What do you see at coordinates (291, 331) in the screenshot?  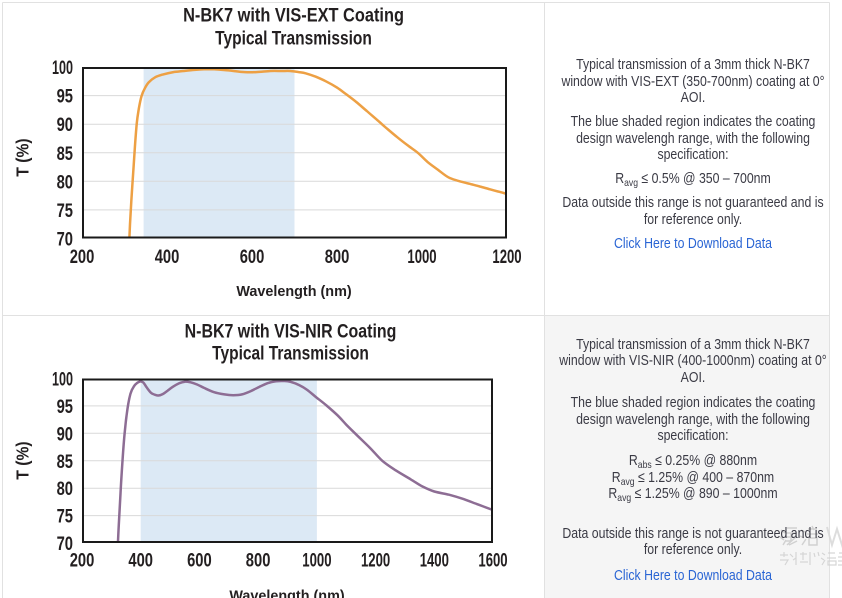 I see `svg-text: N-BK7 with VIS-NIR Coating` at bounding box center [291, 331].